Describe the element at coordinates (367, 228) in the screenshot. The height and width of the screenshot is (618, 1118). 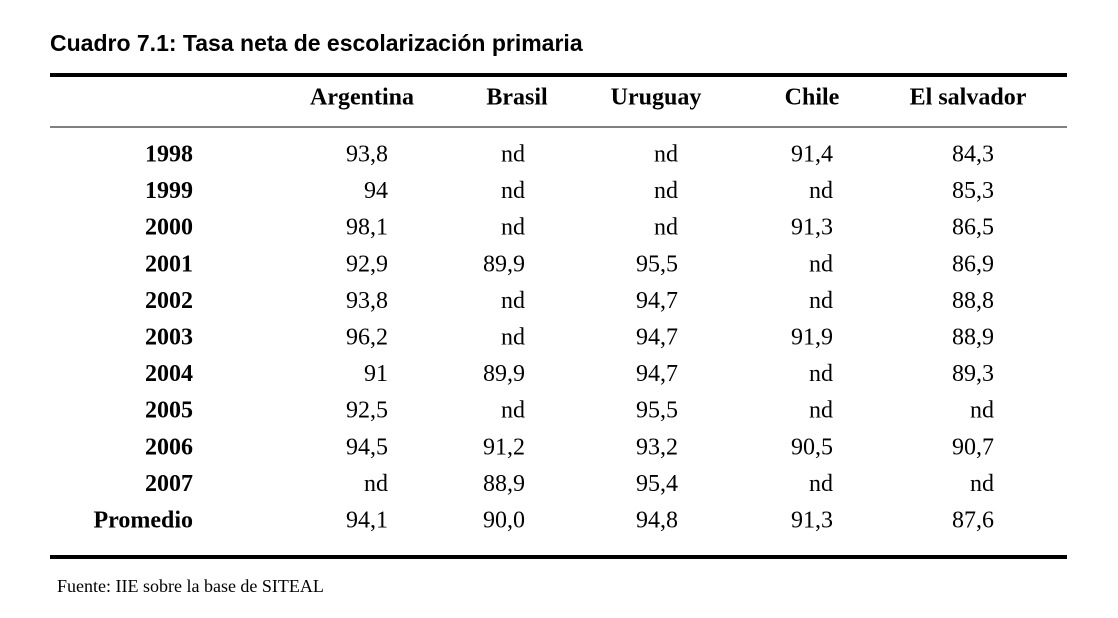
I see `table-cell: 98,1` at that location.